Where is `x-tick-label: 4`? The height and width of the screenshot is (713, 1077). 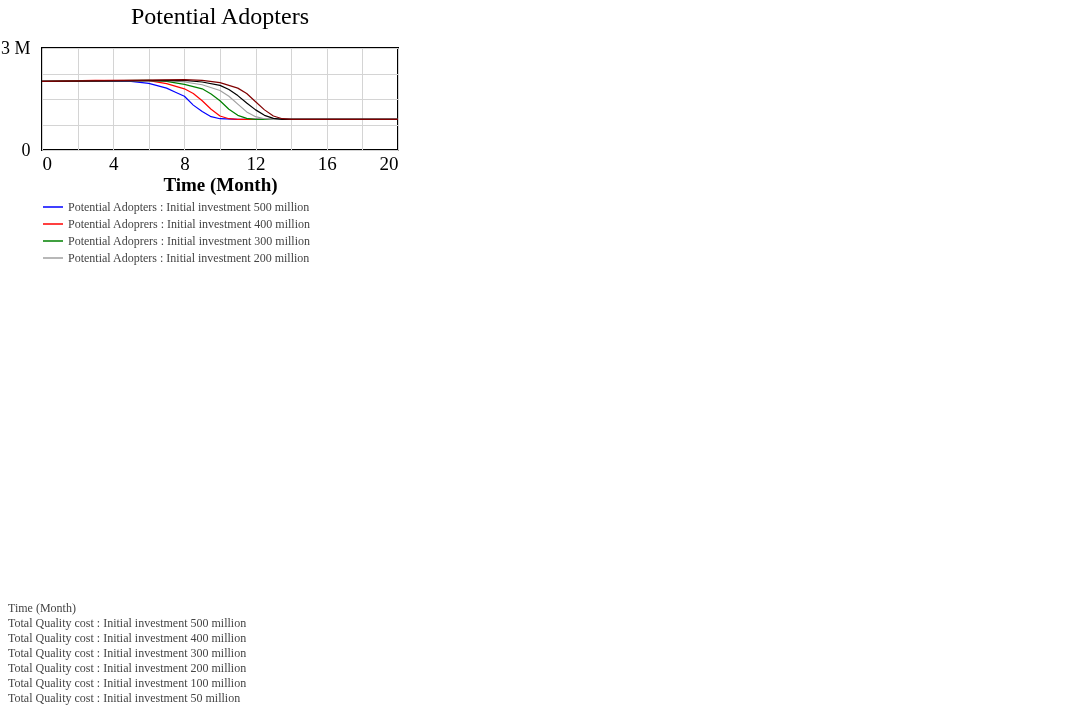 x-tick-label: 4 is located at coordinates (113, 163).